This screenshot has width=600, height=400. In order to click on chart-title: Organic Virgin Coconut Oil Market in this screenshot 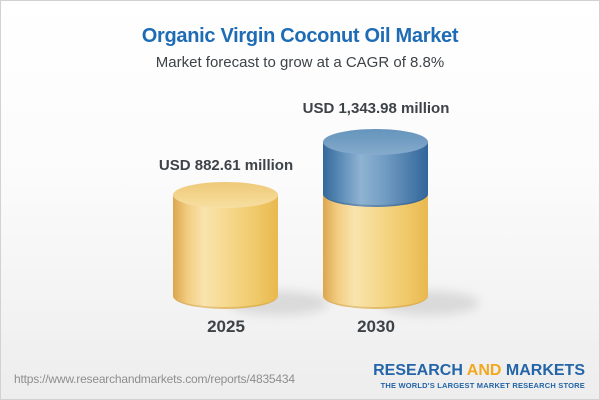, I will do `click(300, 36)`.